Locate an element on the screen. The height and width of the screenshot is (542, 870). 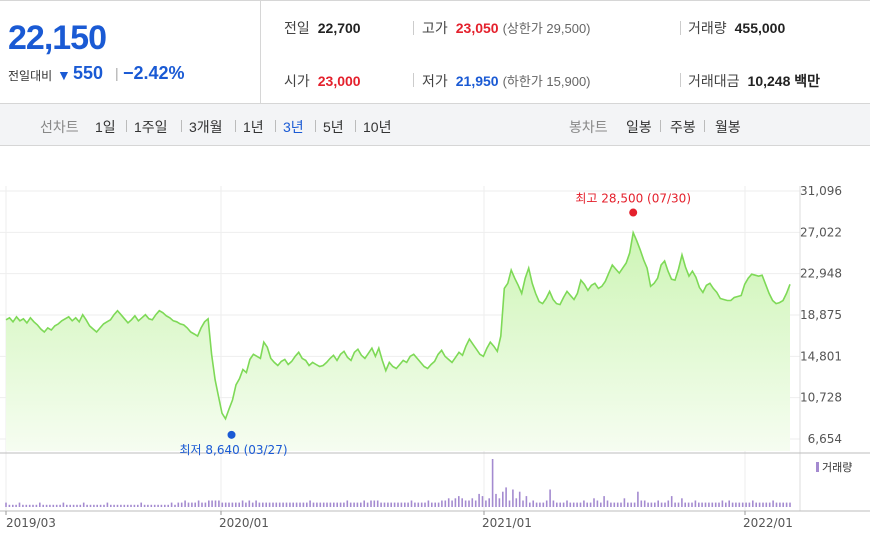
candle-monthly: 월봉 is located at coordinates (728, 127).